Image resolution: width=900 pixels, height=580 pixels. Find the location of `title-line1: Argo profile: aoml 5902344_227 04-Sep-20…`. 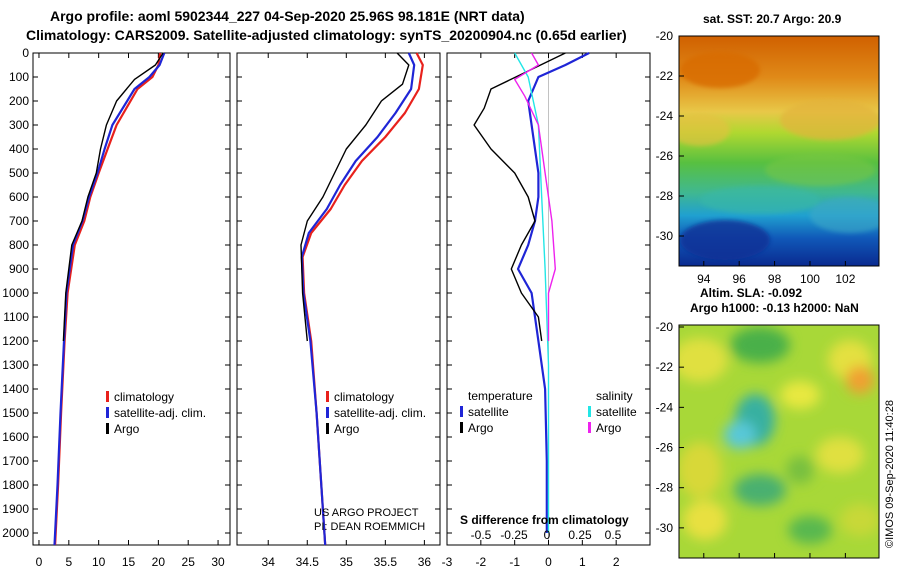

title-line1: Argo profile: aoml 5902344_227 04-Sep-20… is located at coordinates (287, 16).